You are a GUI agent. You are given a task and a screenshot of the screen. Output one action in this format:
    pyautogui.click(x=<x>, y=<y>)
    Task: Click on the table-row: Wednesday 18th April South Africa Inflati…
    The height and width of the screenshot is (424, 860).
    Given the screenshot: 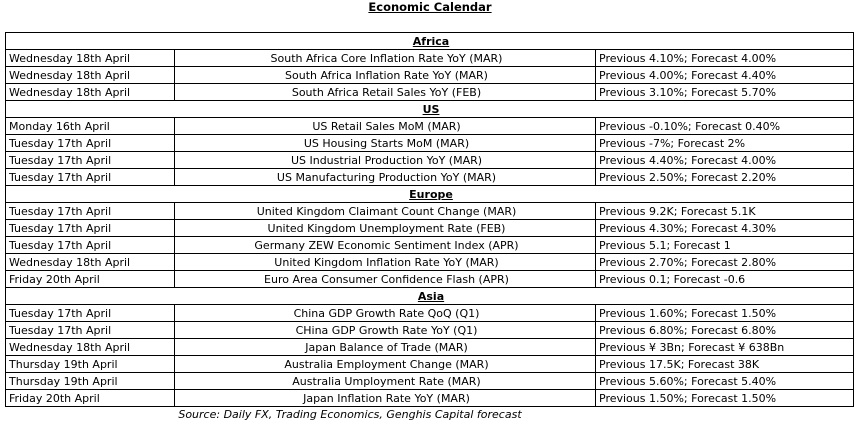 What is the action you would take?
    pyautogui.click(x=430, y=75)
    